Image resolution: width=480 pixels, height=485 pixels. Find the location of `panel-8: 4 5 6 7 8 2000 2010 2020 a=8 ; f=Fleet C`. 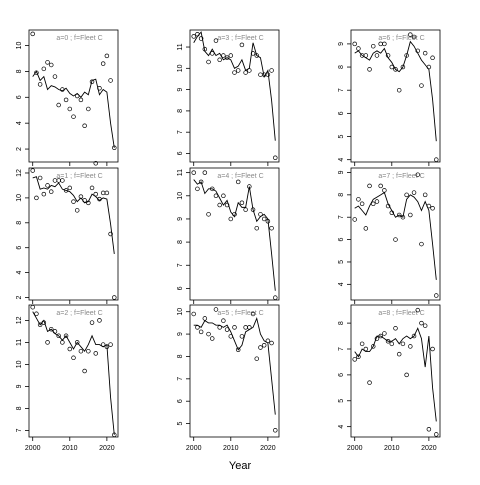

panel-8: 4 5 6 7 8 2000 2010 2020 a=8 ; f=Fleet C is located at coordinates (389, 378).